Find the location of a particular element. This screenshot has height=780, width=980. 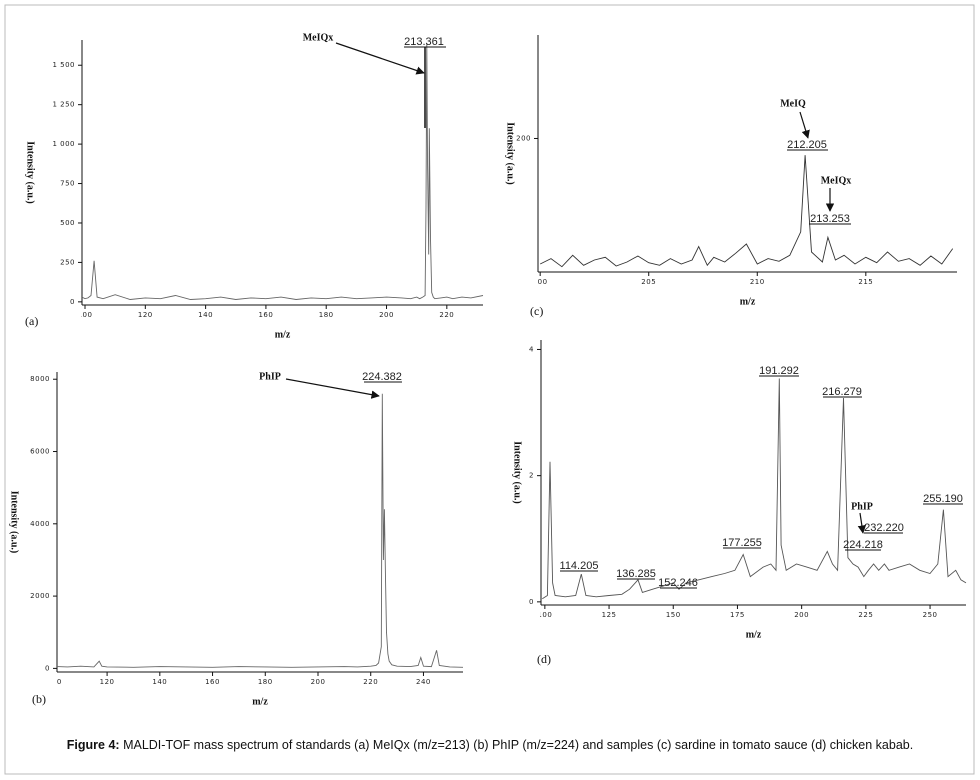

compound-label: MeIQ is located at coordinates (793, 103).